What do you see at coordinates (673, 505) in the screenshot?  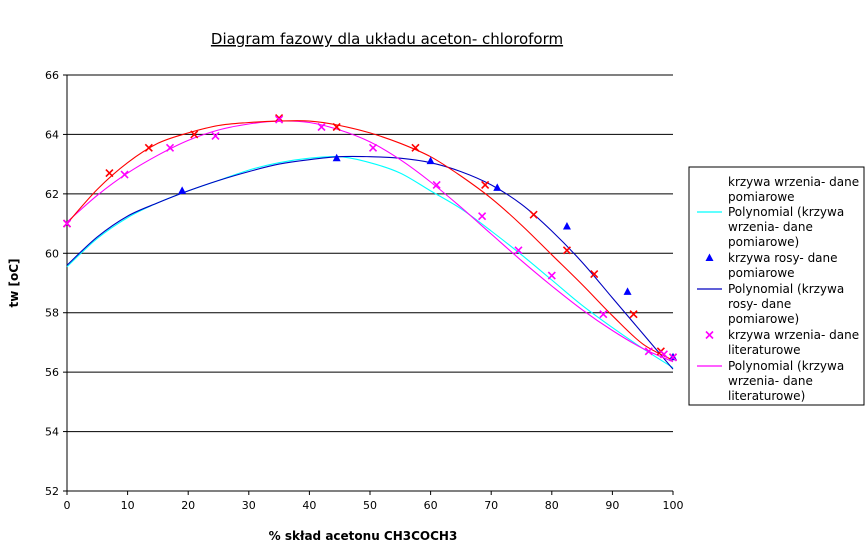 I see `x-tick-label: 100` at bounding box center [673, 505].